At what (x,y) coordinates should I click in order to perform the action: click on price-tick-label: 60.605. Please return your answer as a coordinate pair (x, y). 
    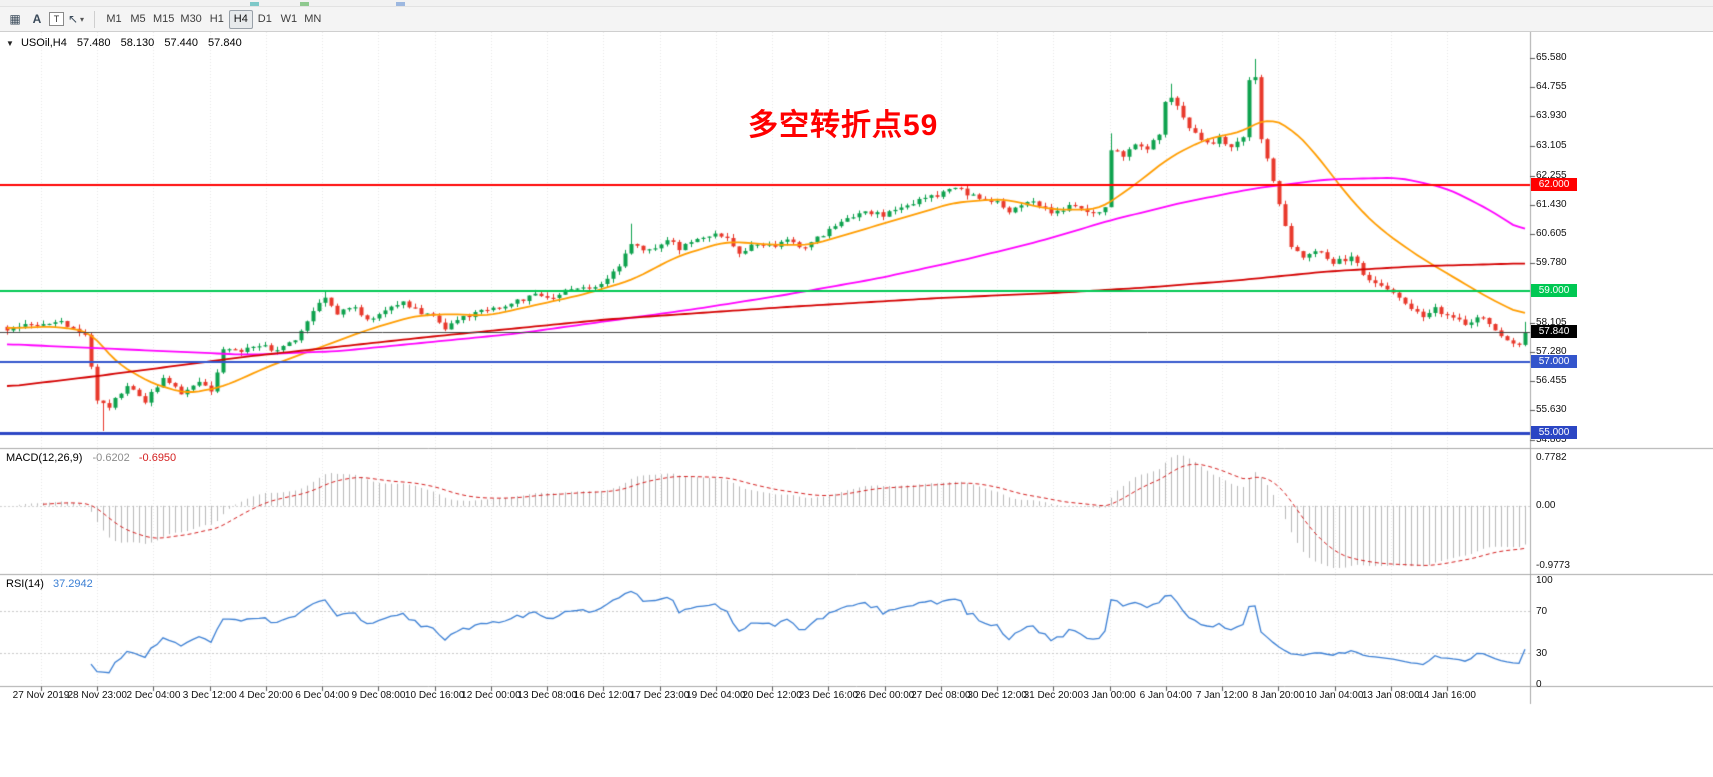
    Looking at the image, I should click on (1551, 234).